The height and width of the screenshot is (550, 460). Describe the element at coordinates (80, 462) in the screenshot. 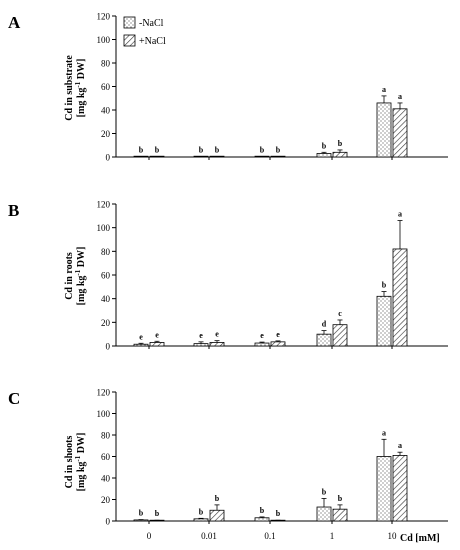

I see `ylabel-c-line2: [mg kg-1 DW]` at that location.